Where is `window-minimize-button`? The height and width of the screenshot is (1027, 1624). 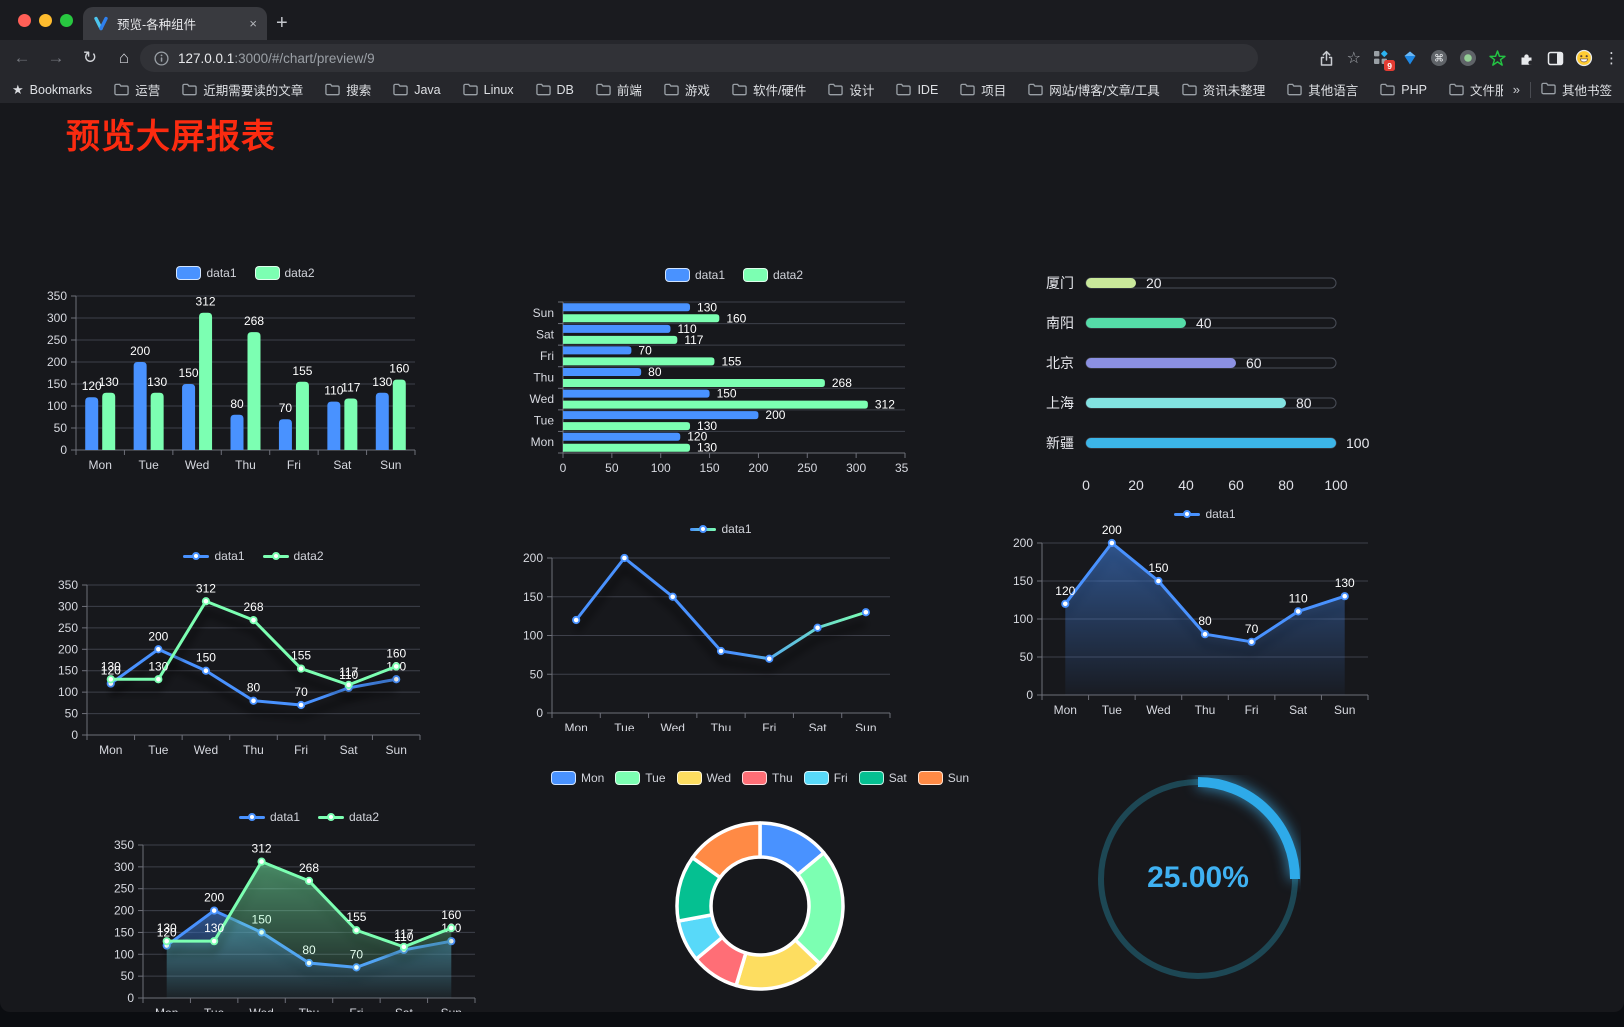 window-minimize-button is located at coordinates (45, 20).